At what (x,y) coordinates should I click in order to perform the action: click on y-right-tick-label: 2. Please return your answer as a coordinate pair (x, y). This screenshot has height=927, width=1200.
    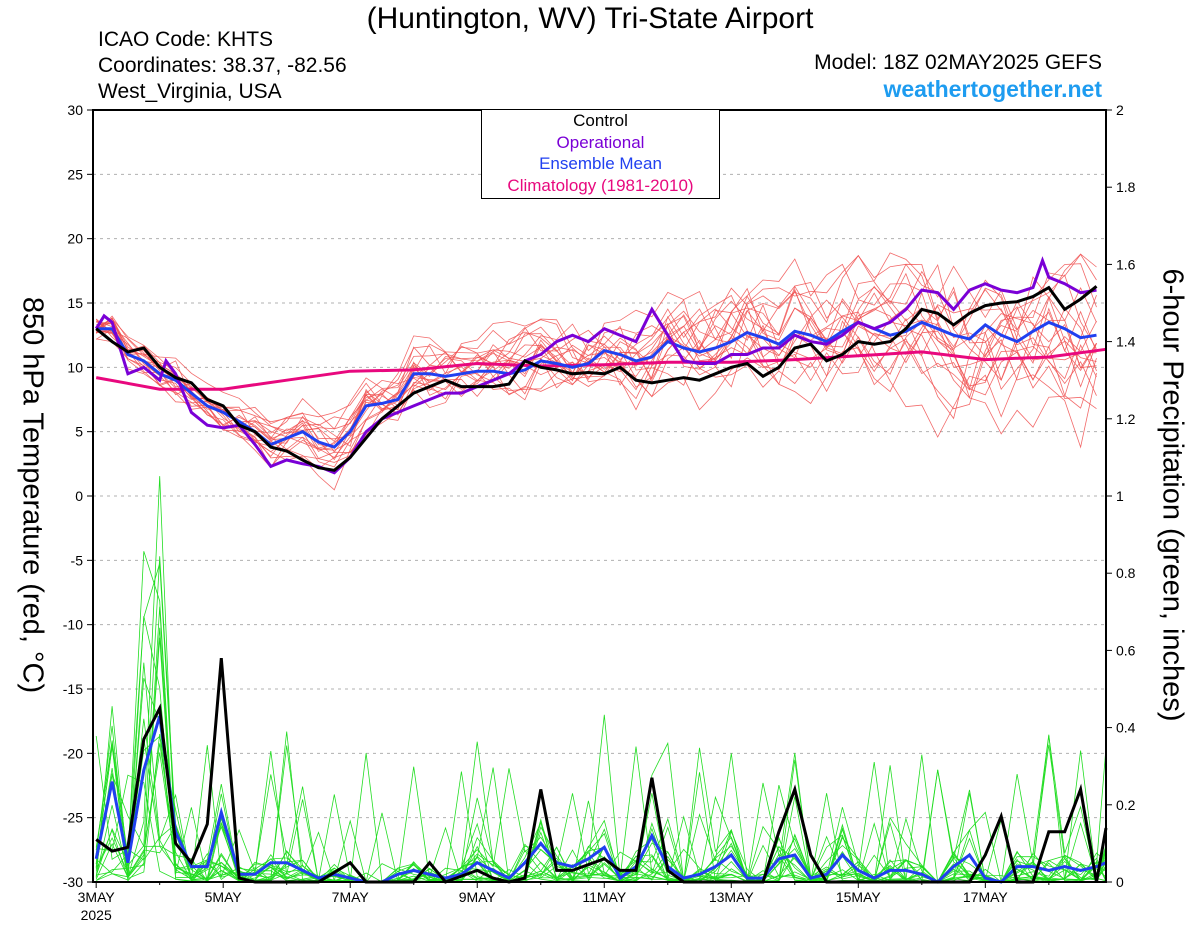
    Looking at the image, I should click on (1120, 110).